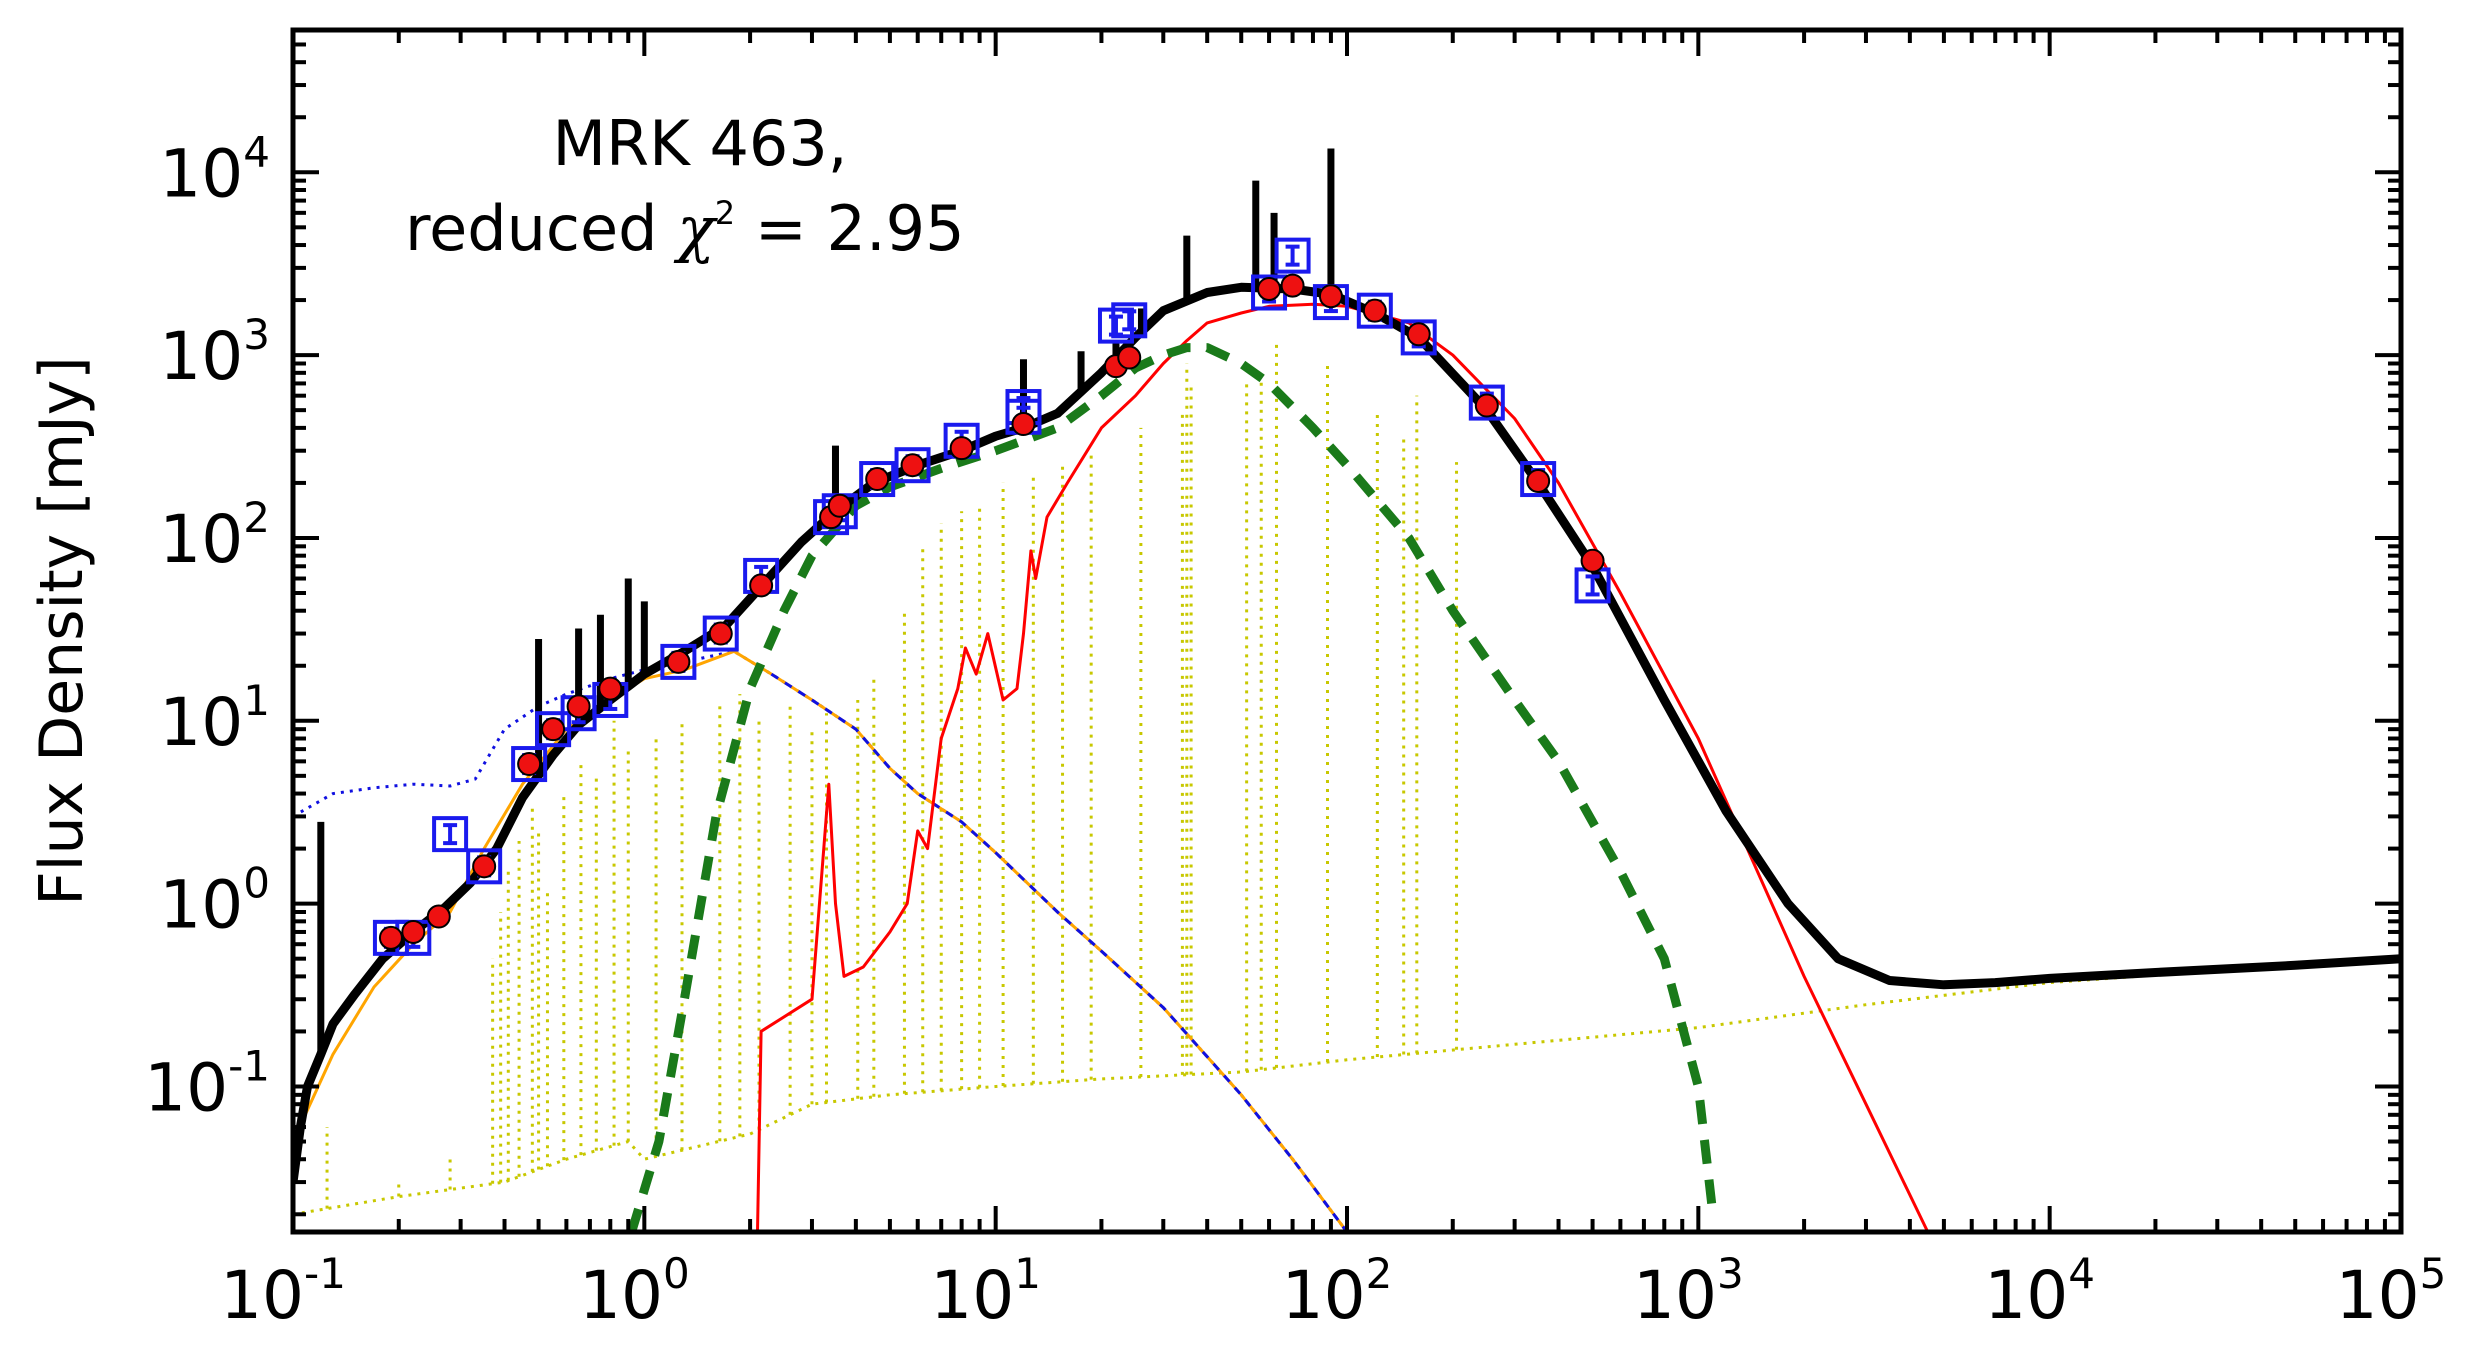 The width and height of the screenshot is (2477, 1356). Describe the element at coordinates (1379, 1273) in the screenshot. I see `x-tick-label-exp: 2` at that location.